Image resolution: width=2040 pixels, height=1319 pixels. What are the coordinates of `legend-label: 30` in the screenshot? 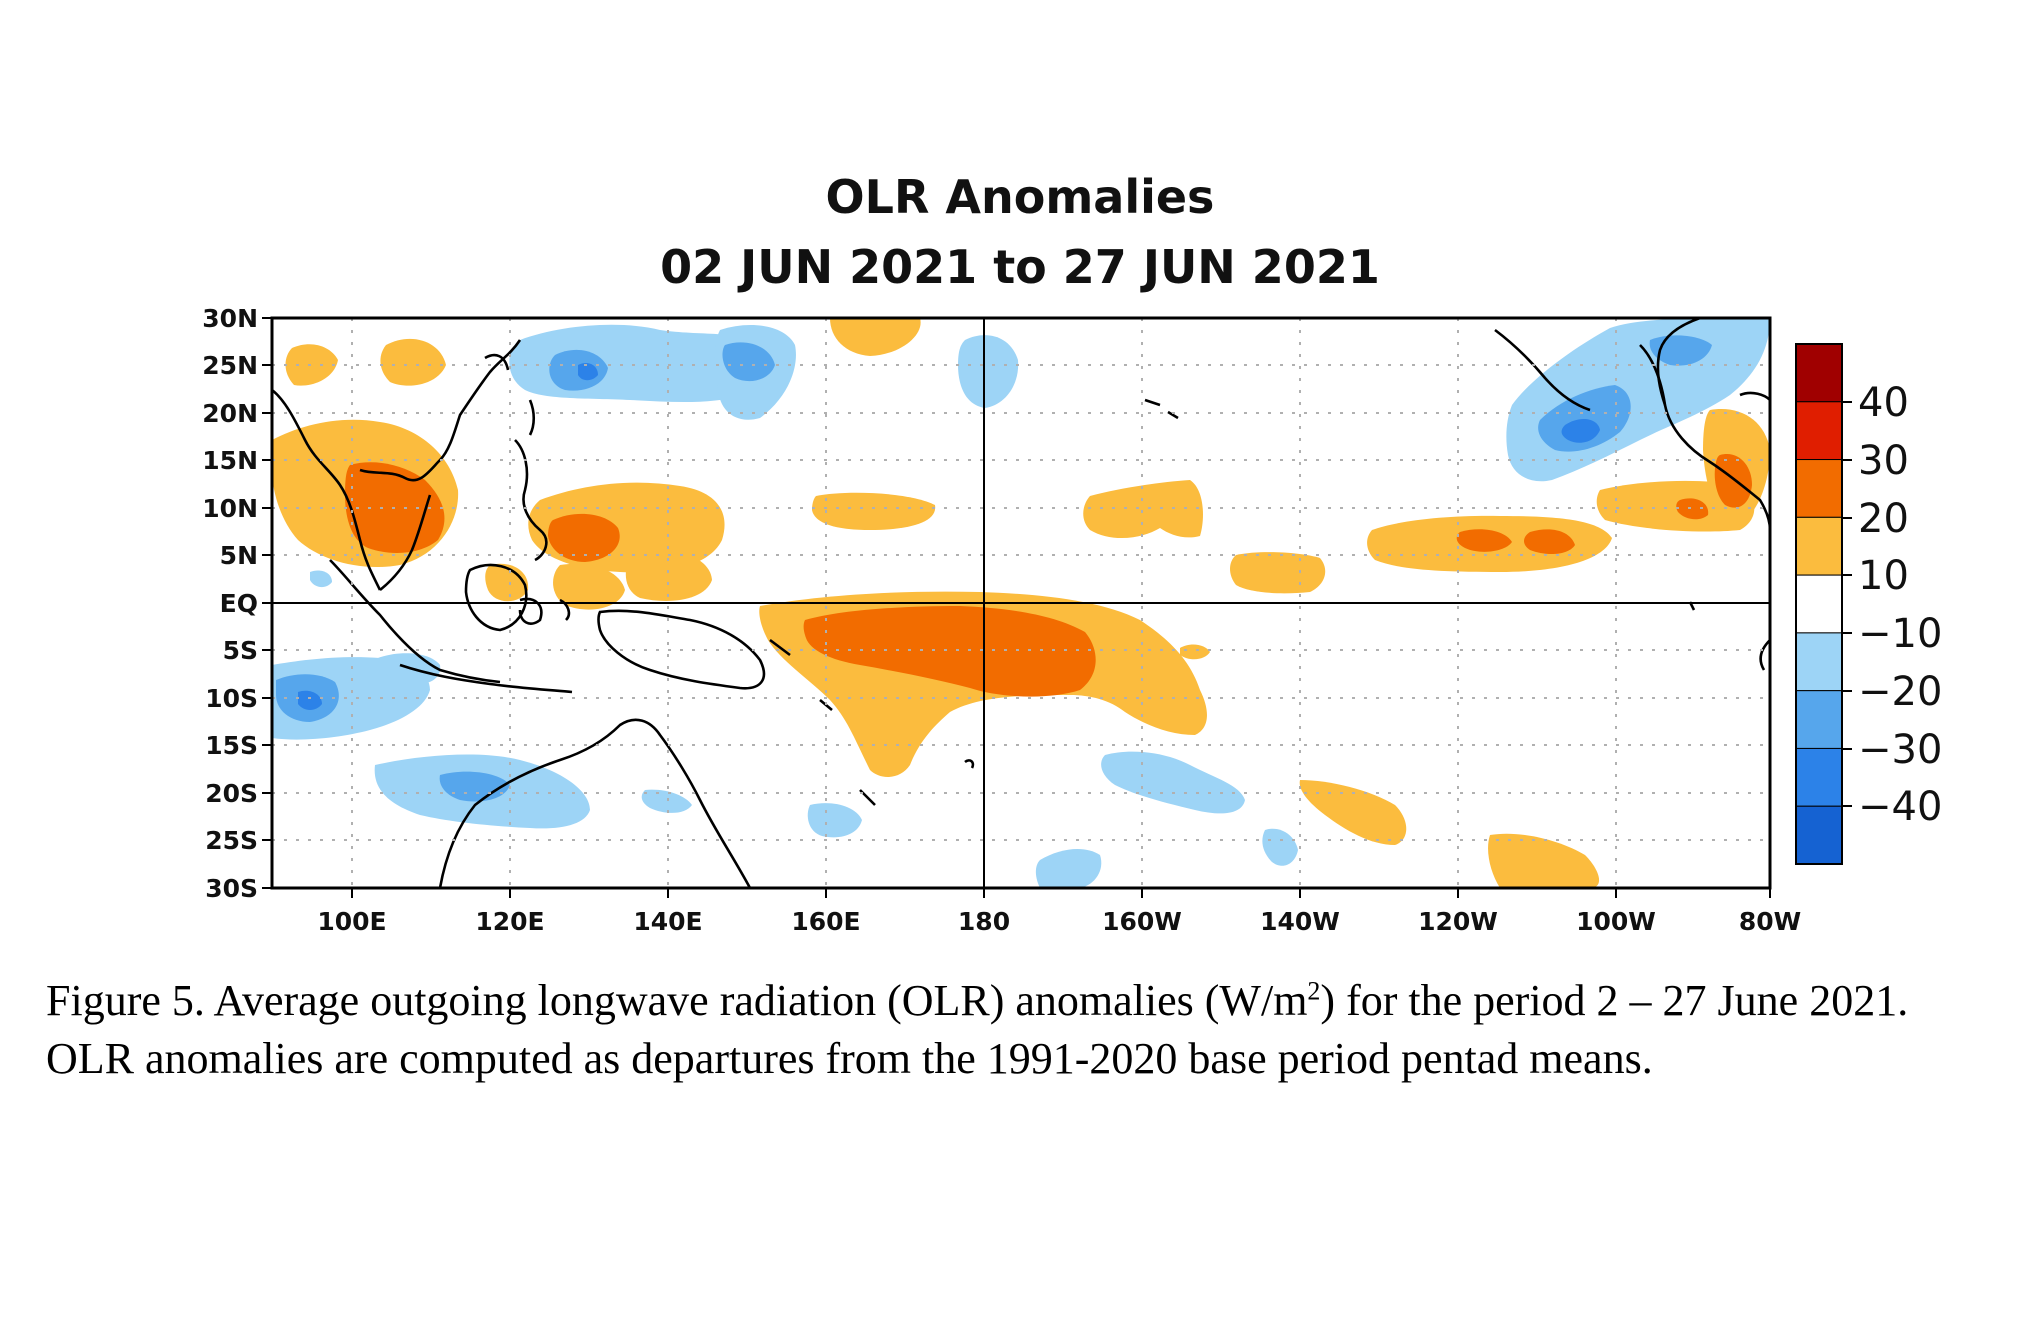 It's located at (1883, 461).